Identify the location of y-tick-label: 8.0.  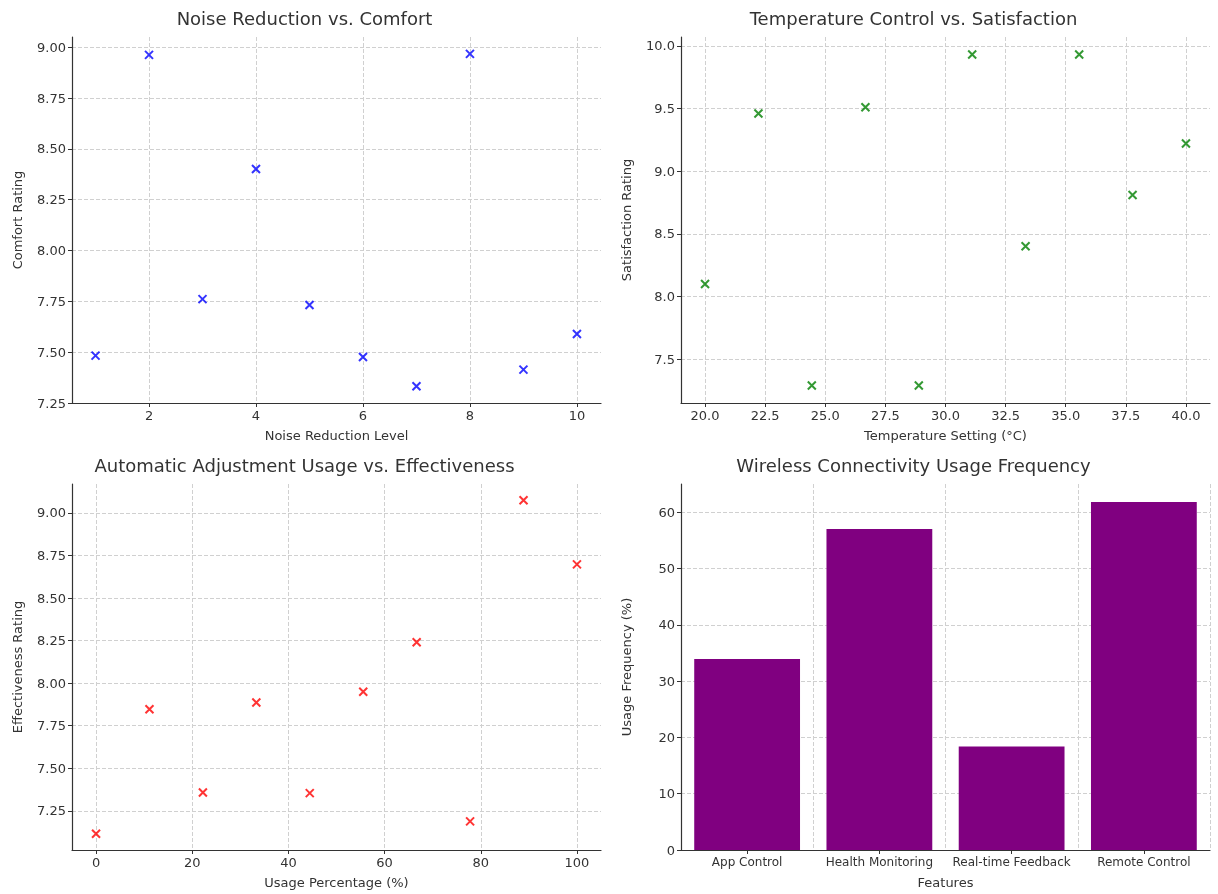
(664, 296).